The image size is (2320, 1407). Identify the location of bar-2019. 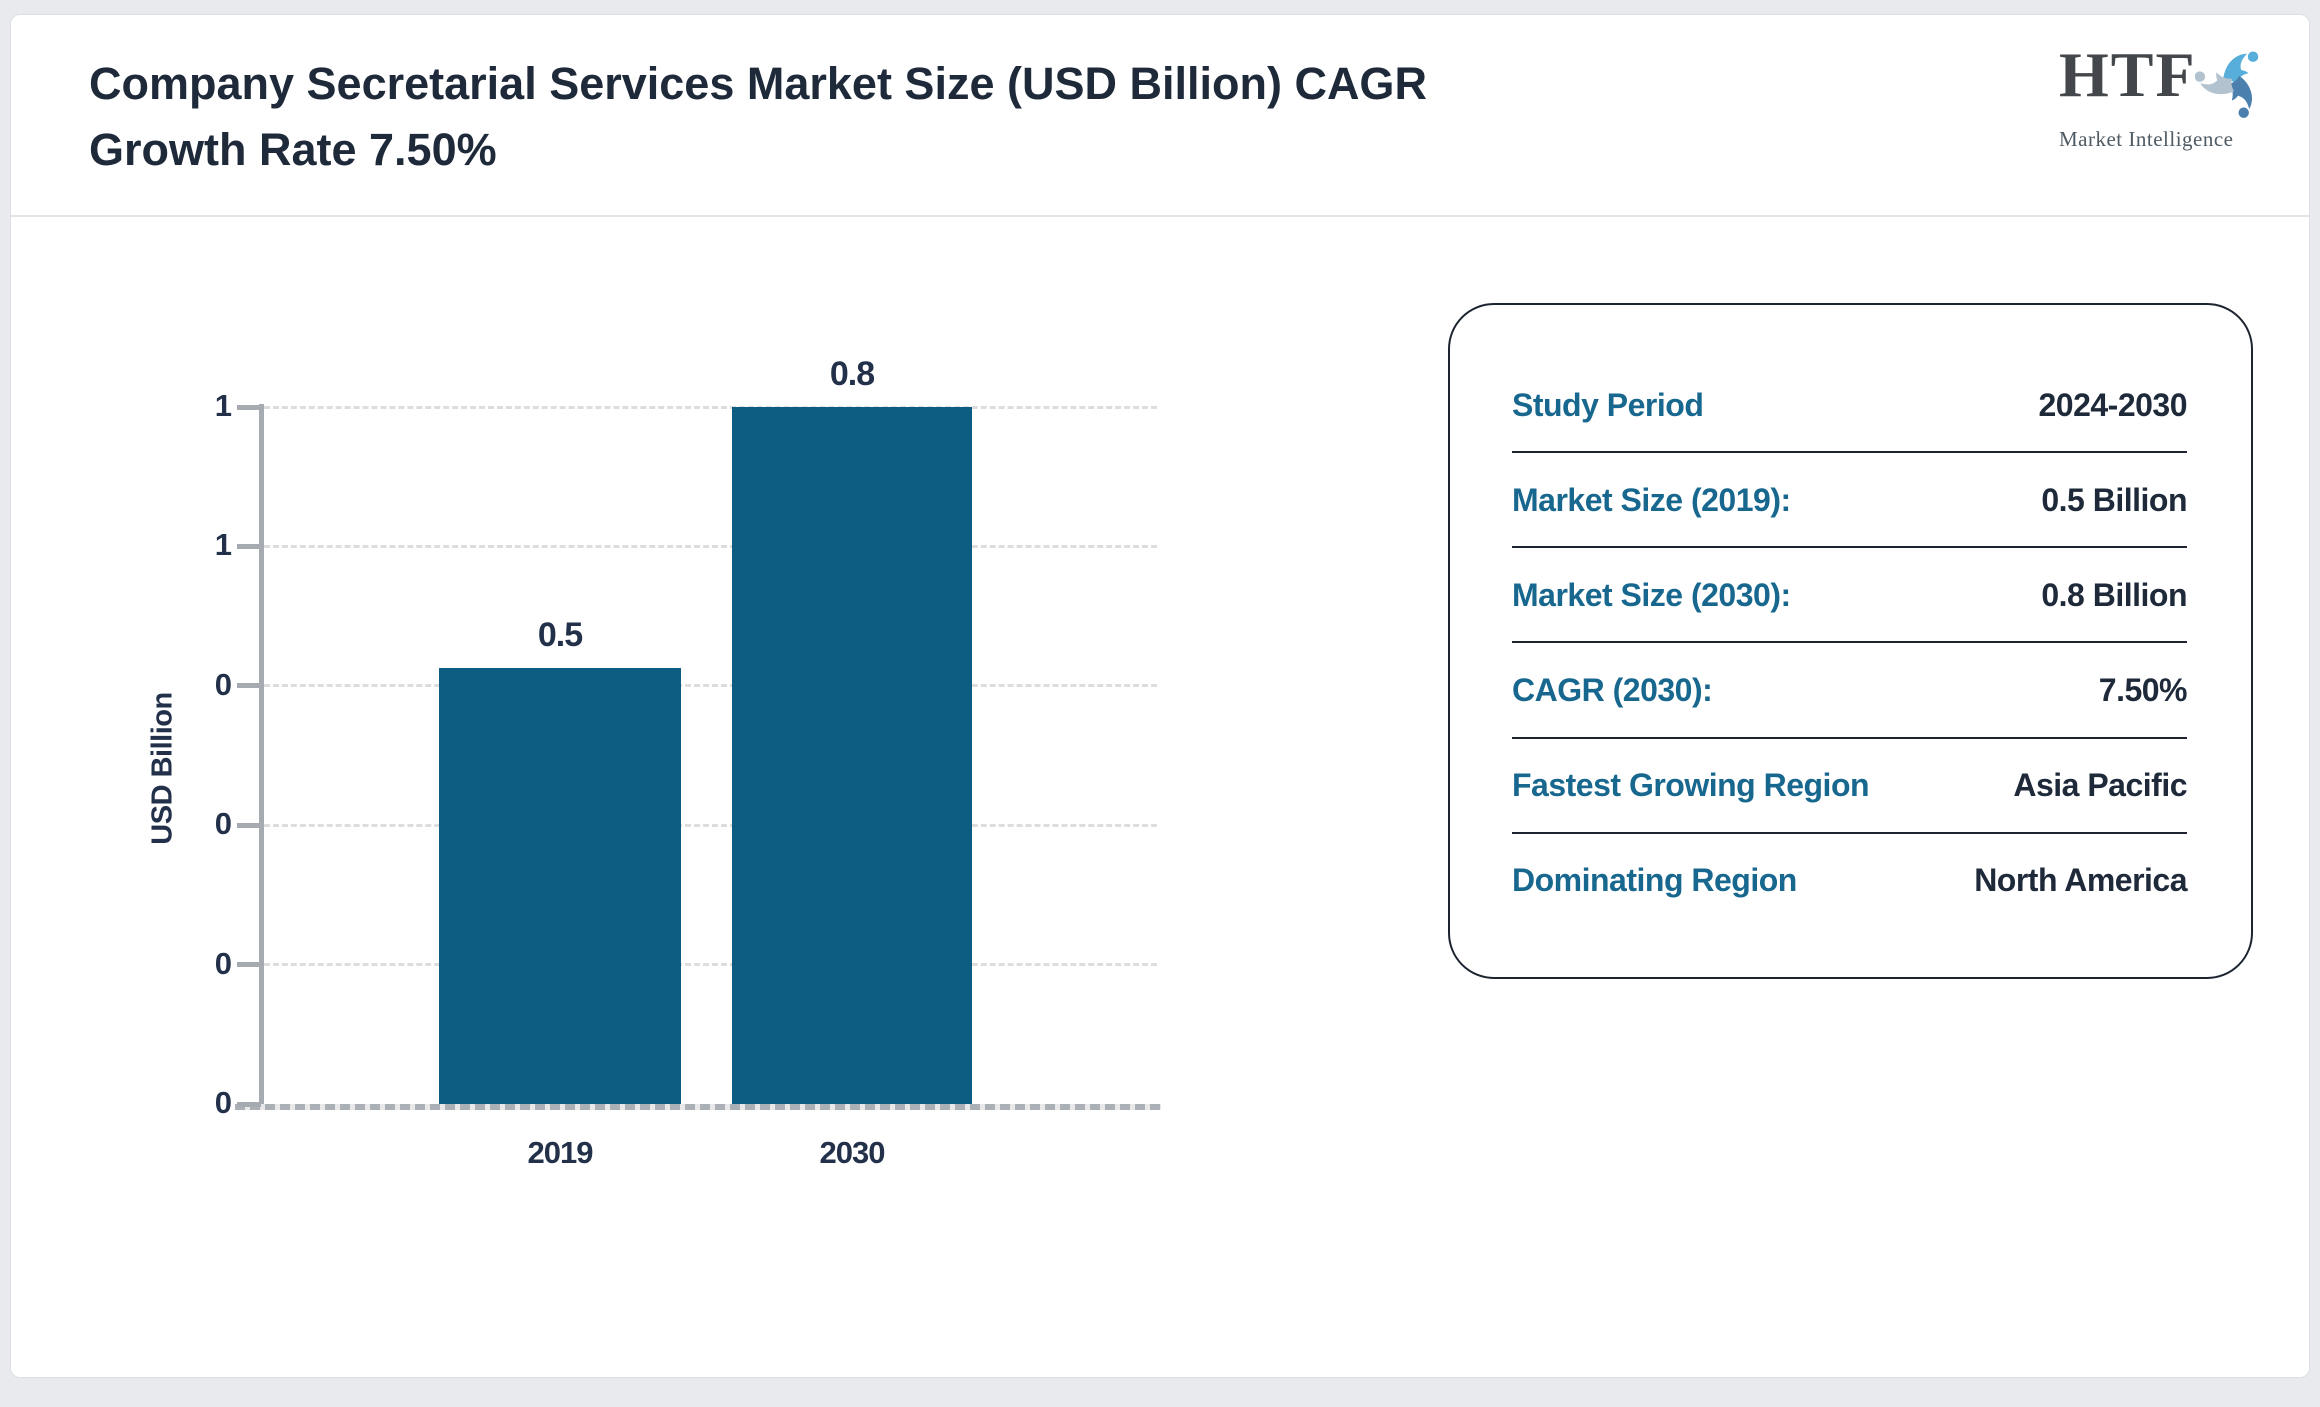
(560, 886).